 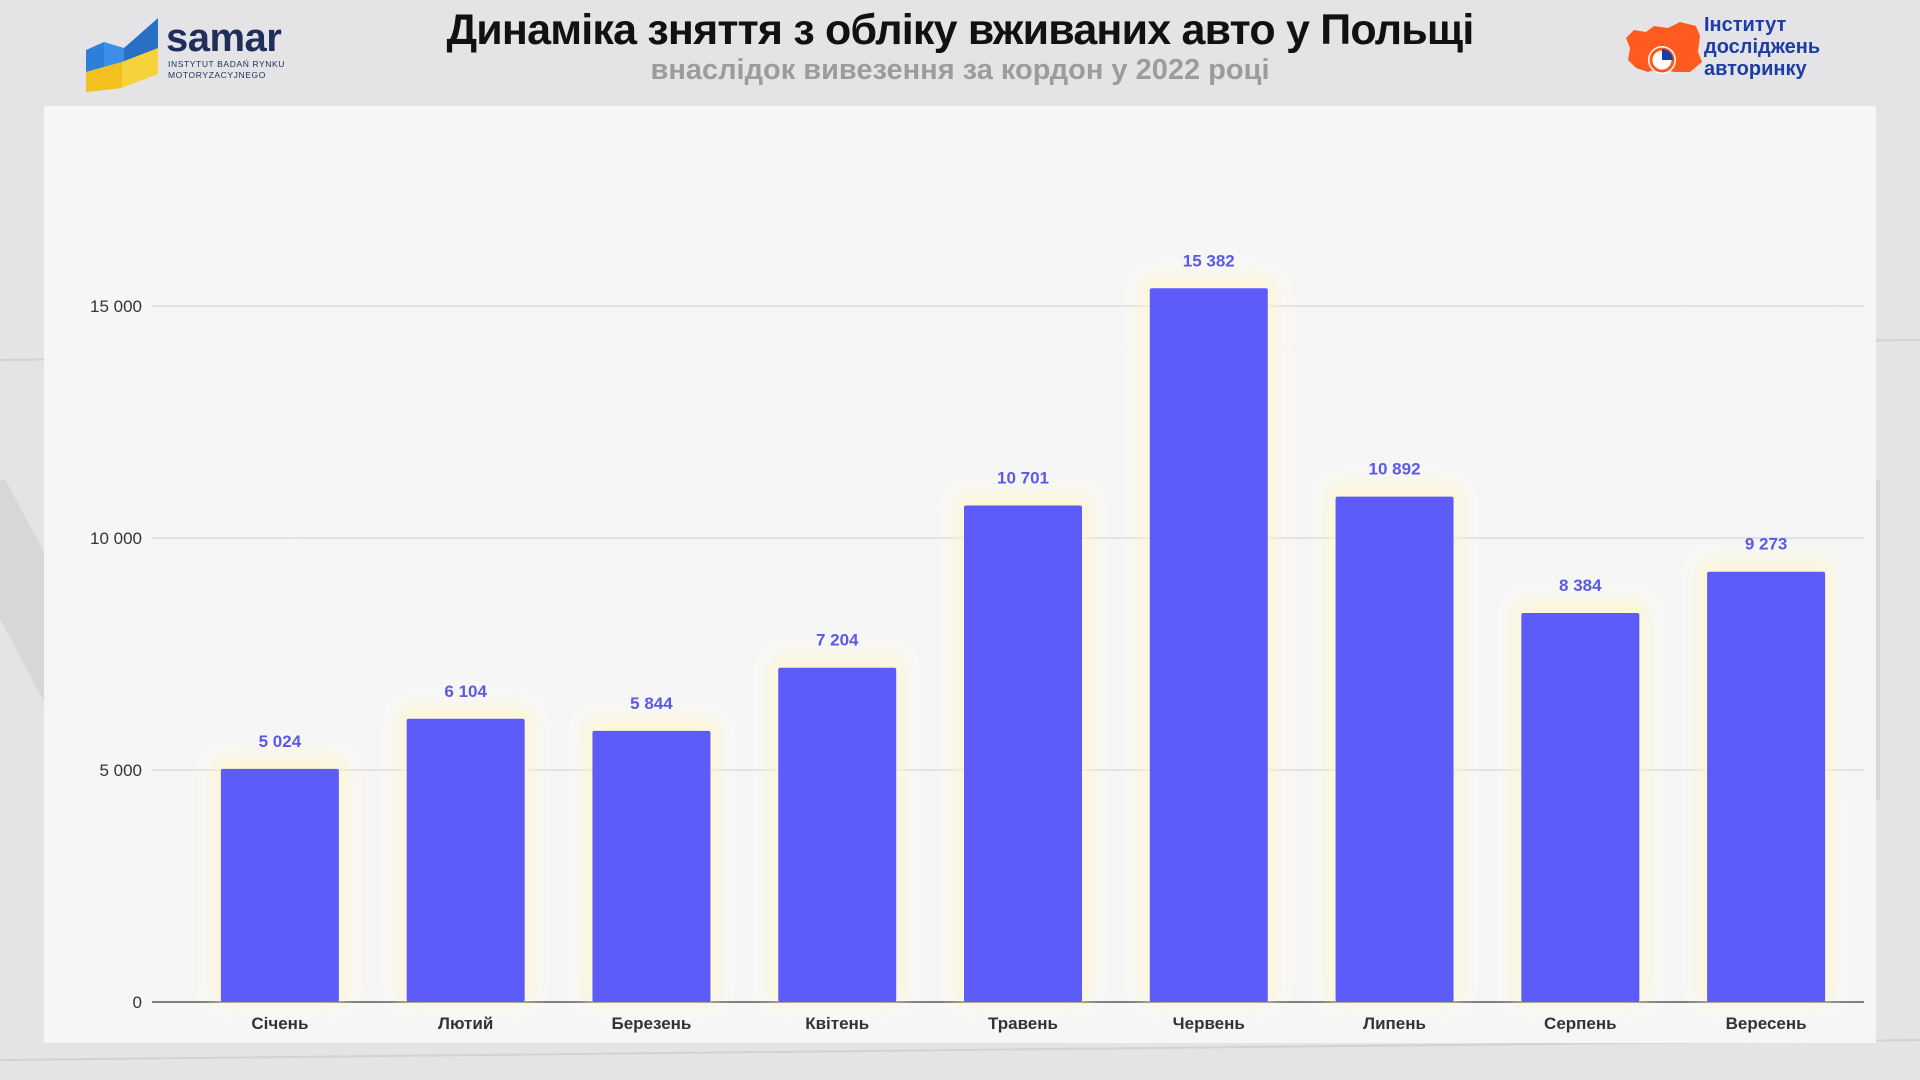 I want to click on idar-logo-line-3: авторинку, so click(x=1755, y=69).